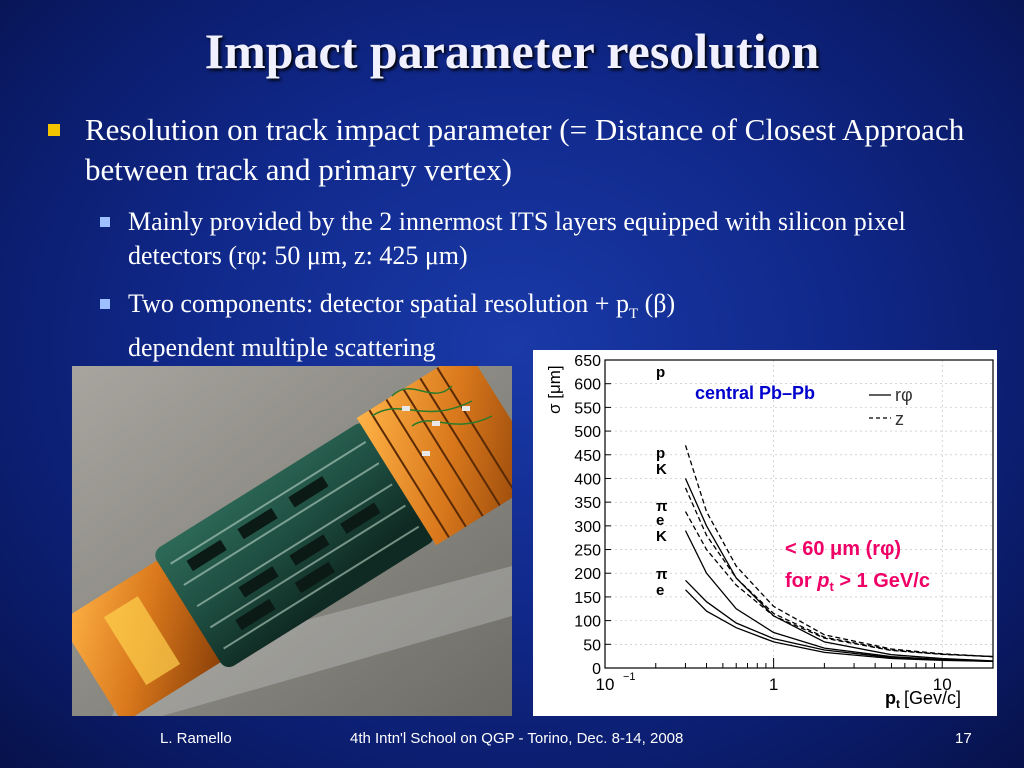  Describe the element at coordinates (629, 677) in the screenshot. I see `x-tick-exponent: −1` at that location.